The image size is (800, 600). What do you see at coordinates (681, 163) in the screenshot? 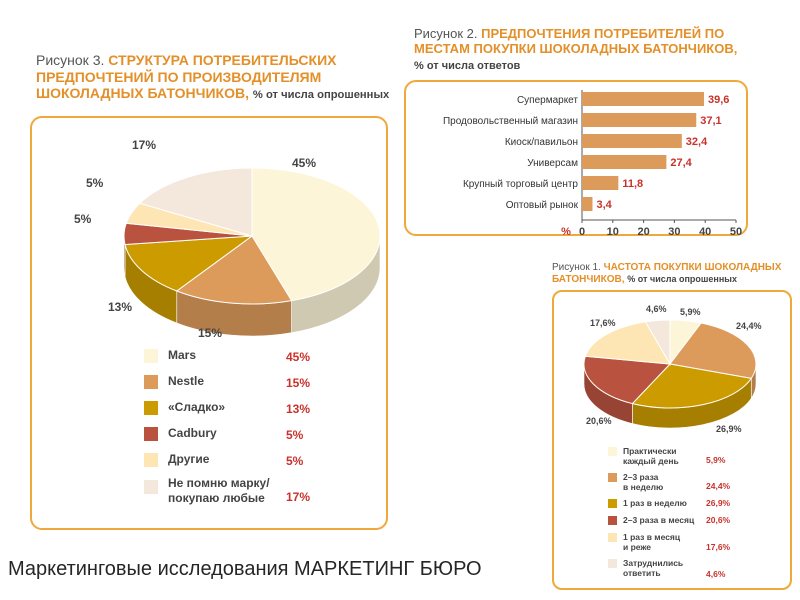
I see `fig2-value-label-3: 27,4` at bounding box center [681, 163].